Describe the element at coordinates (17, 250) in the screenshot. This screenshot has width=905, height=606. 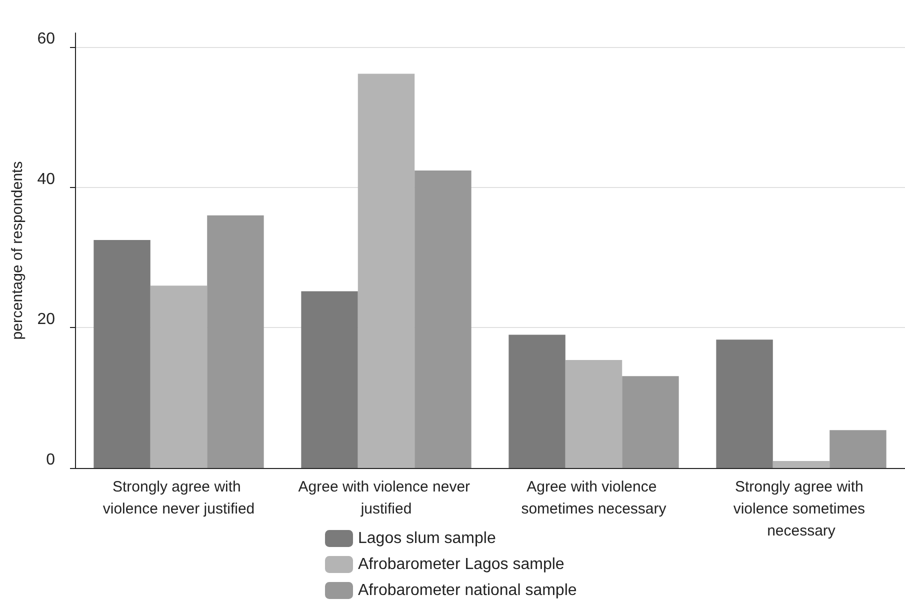
I see `y-axis-title: percentage of respondents` at that location.